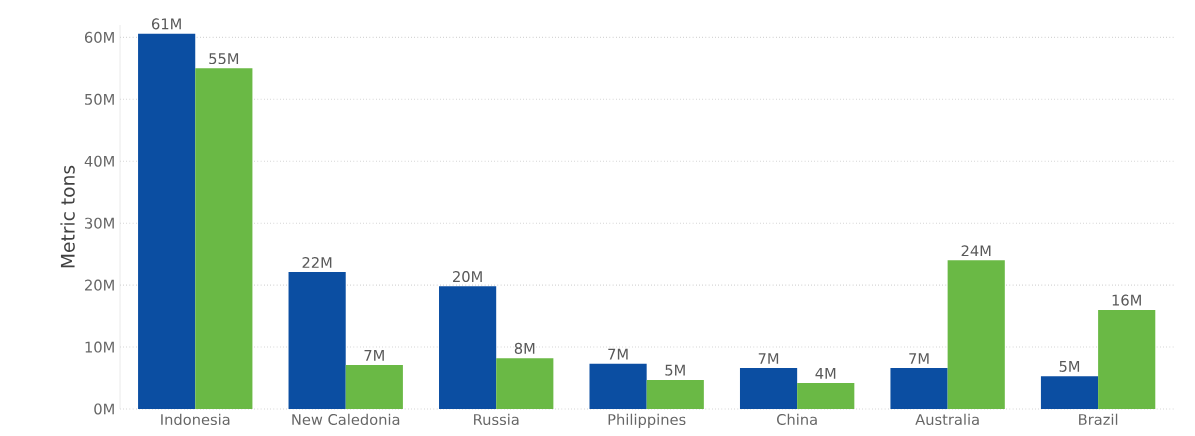 This screenshot has width=1195, height=436. I want to click on data-label: 61M, so click(166, 24).